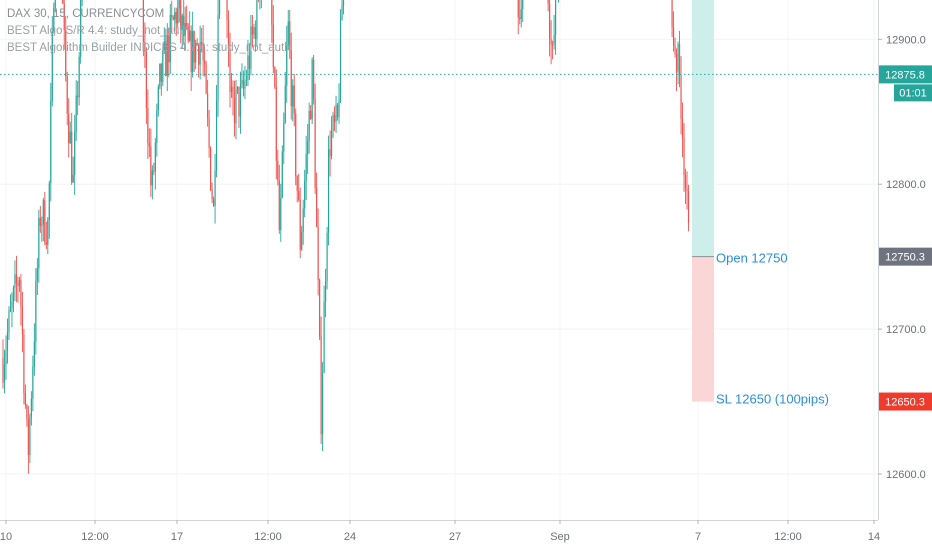  Describe the element at coordinates (703, 329) in the screenshot. I see `stop-loss-zone` at that location.